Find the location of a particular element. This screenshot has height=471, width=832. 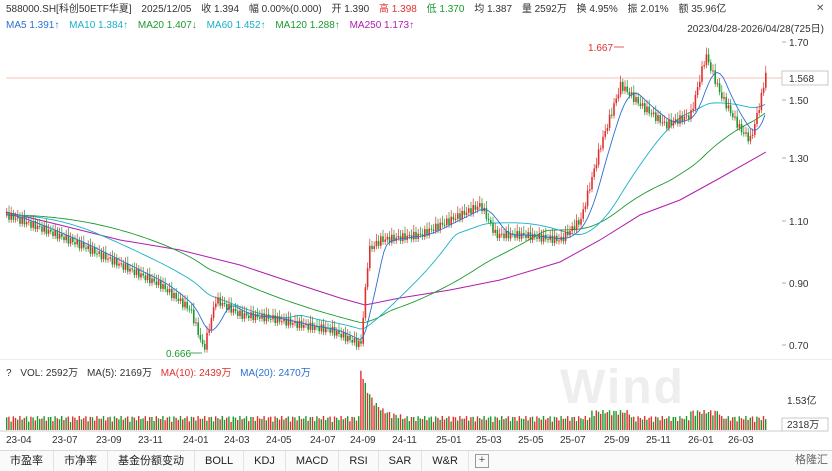

vol-ma10: MA(10): 2439万 is located at coordinates (196, 373).